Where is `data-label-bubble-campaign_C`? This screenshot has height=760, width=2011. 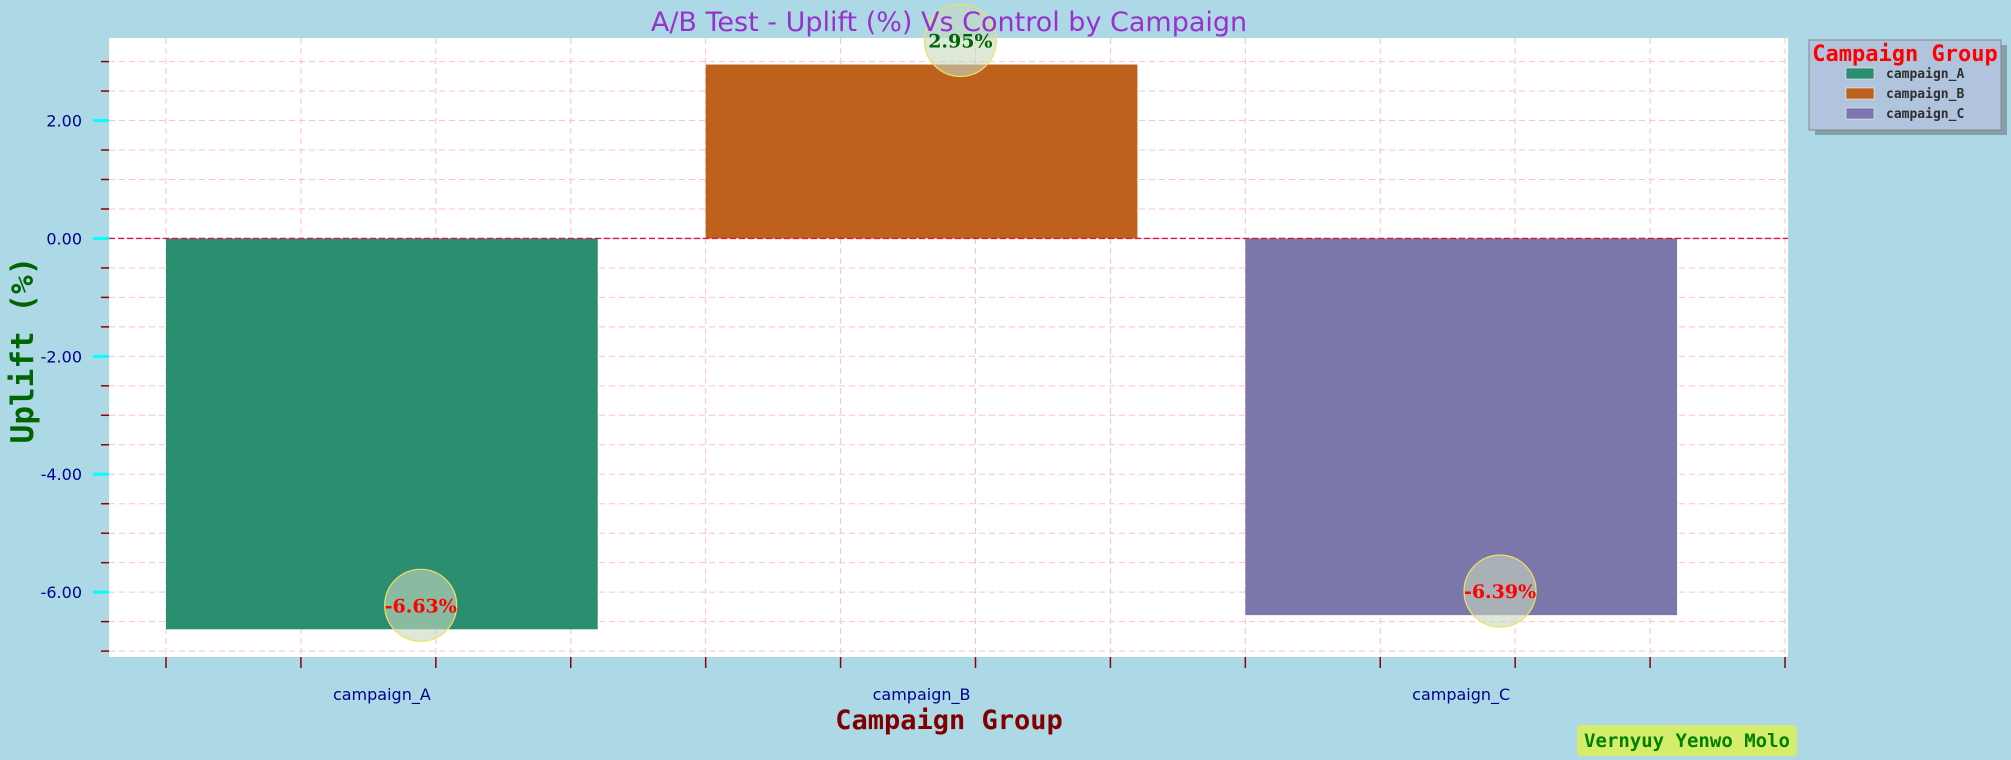
data-label-bubble-campaign_C is located at coordinates (1500, 591).